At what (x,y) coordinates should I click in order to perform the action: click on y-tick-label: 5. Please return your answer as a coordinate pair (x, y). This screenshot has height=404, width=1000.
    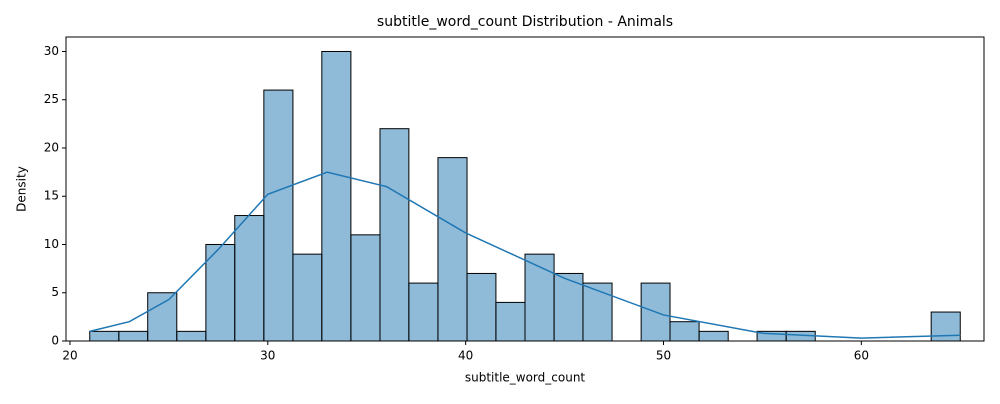
    Looking at the image, I should click on (55, 292).